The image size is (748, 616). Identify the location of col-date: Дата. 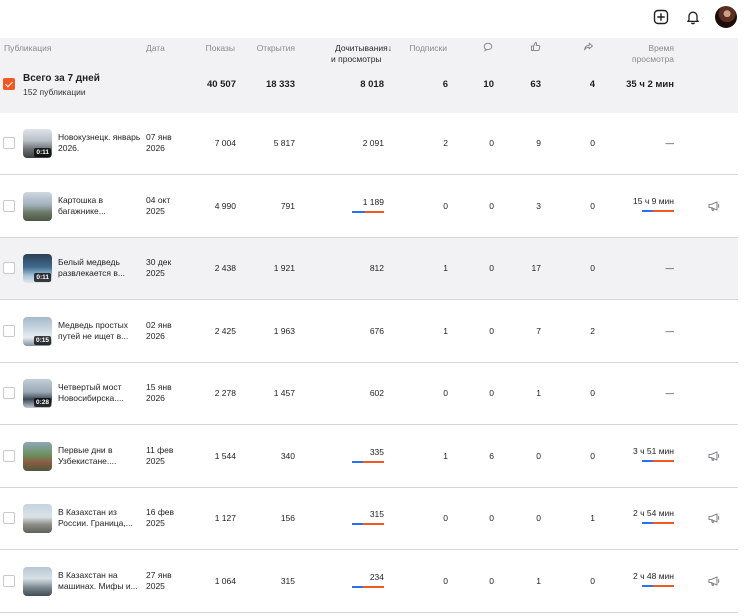
(155, 48).